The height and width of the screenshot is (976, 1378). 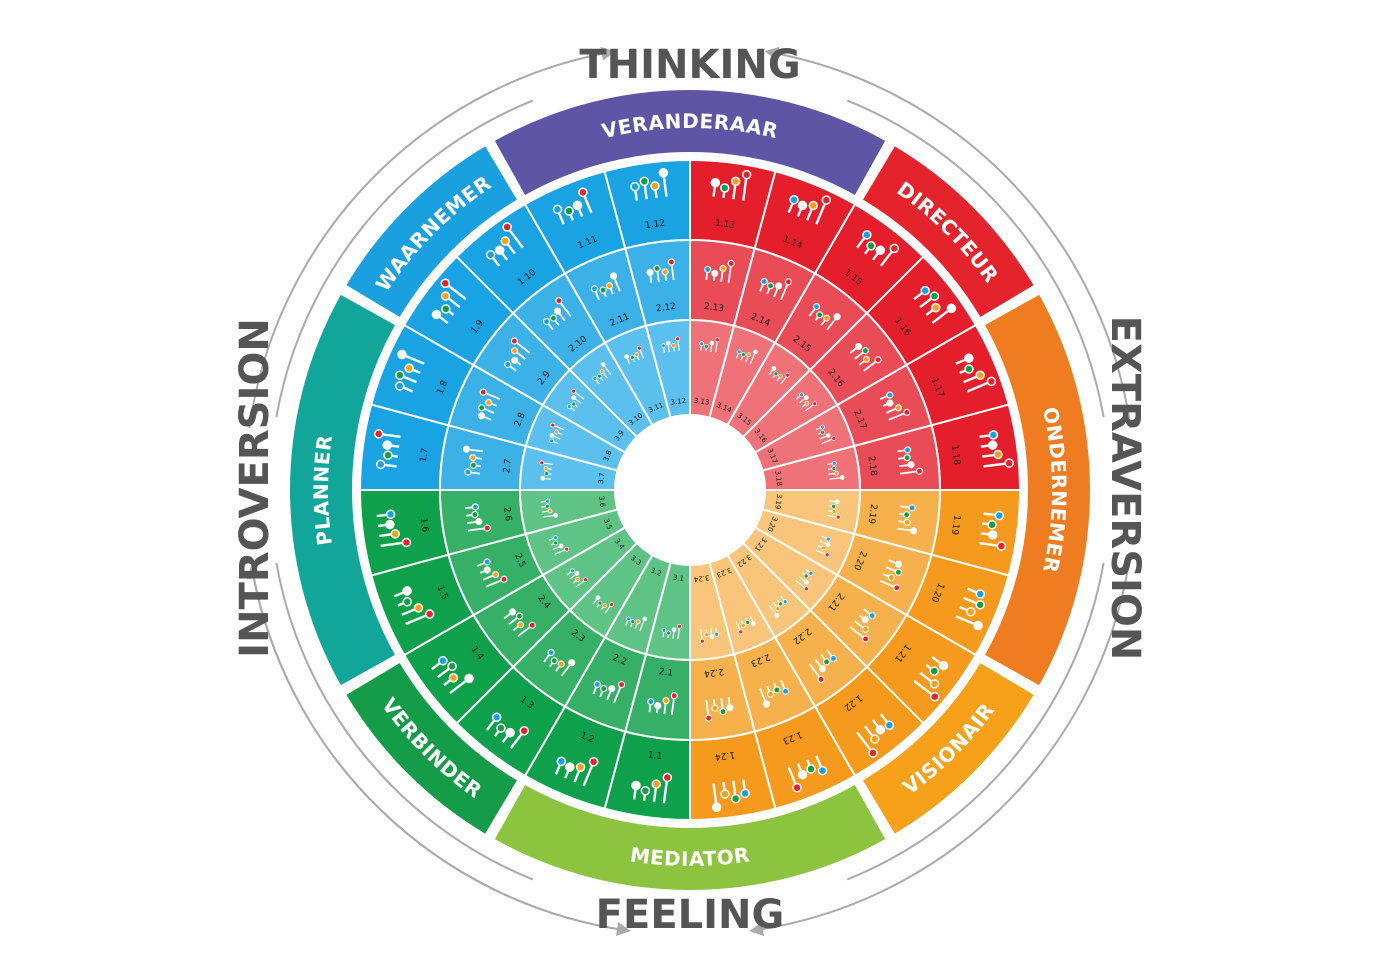 I want to click on segment-label: 1.7, so click(x=425, y=455).